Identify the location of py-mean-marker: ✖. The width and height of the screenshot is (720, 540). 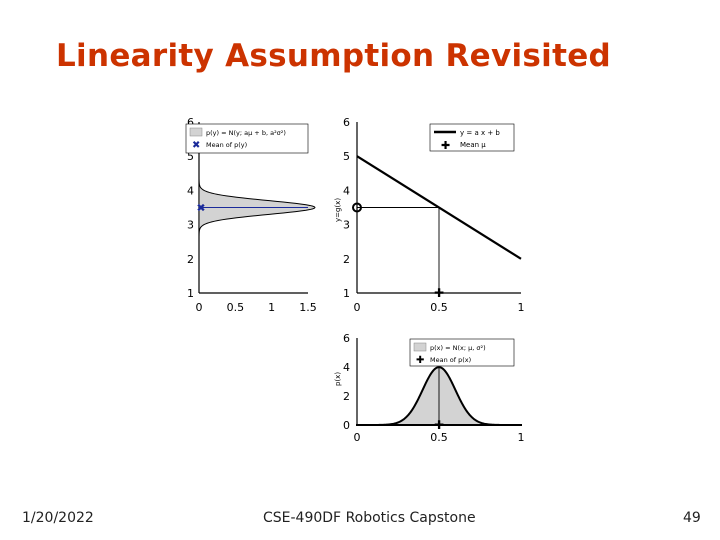
(200, 208).